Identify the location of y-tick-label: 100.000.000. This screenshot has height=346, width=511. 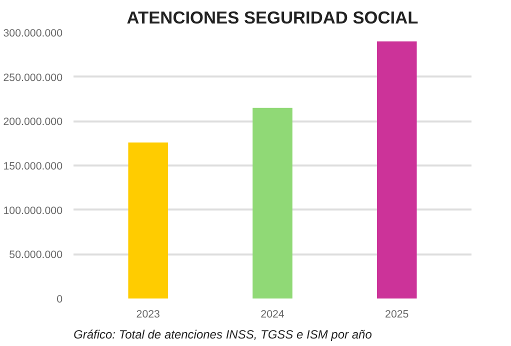
(33, 210).